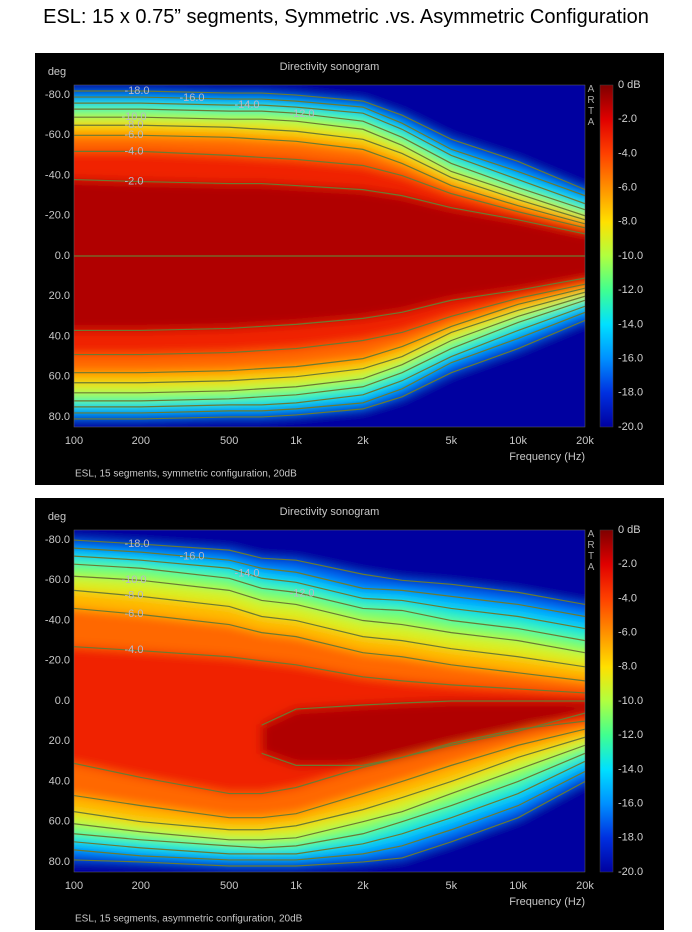 This screenshot has height=932, width=692. I want to click on colorbar-tick-label: -12.0, so click(630, 735).